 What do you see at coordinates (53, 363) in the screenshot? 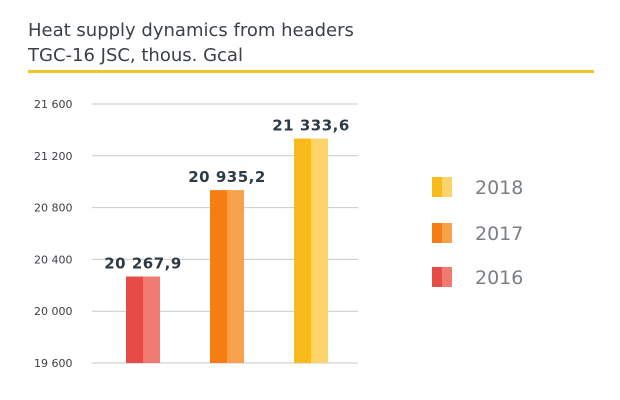
I see `y-tick-label: 19 600` at bounding box center [53, 363].